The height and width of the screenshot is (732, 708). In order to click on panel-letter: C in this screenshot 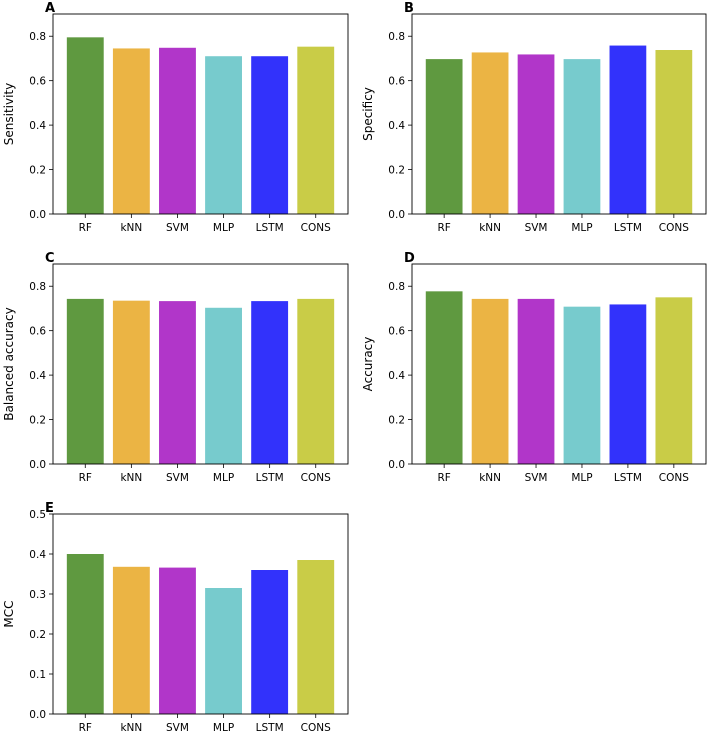, I will do `click(50, 258)`.